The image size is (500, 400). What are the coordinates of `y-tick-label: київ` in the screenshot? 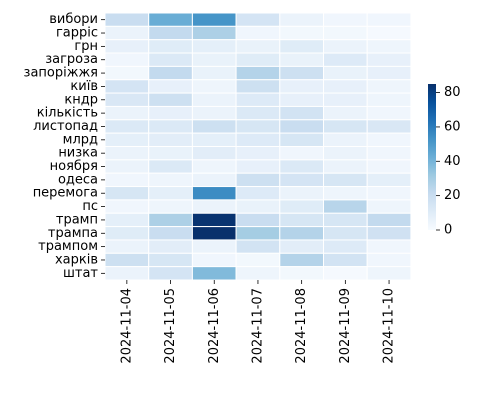 It's located at (84, 86).